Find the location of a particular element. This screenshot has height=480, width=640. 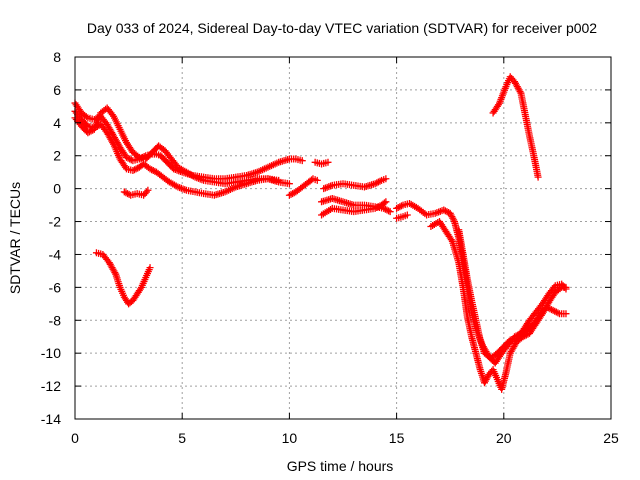

series-track-d is located at coordinates (321, 163).